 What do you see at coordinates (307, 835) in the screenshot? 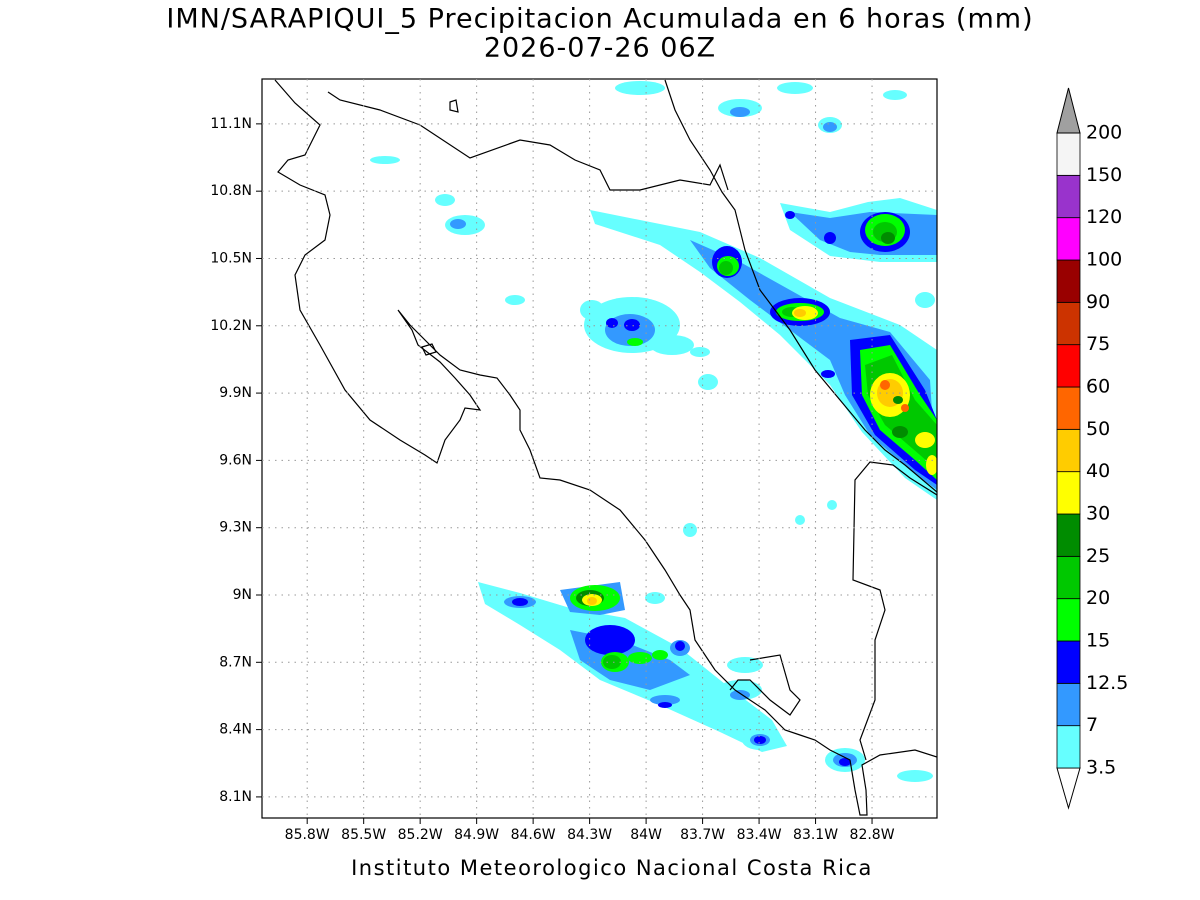
I see `x-tick-label: 85.8W` at bounding box center [307, 835].